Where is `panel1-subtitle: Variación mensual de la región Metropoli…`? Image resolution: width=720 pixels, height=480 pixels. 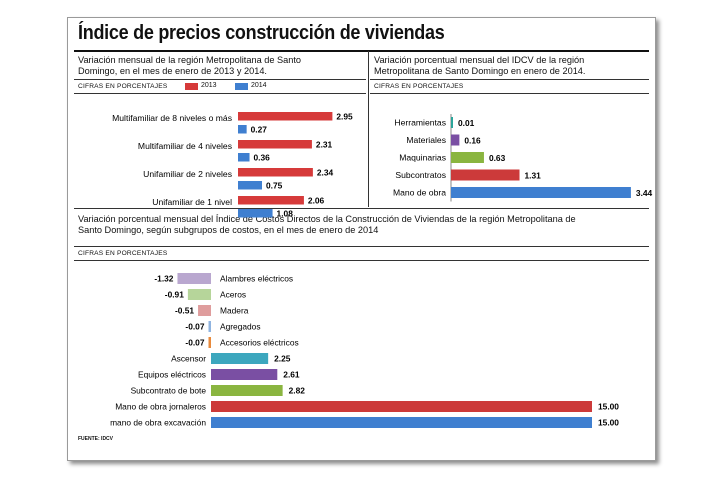 panel1-subtitle: Variación mensual de la región Metropoli… is located at coordinates (223, 66).